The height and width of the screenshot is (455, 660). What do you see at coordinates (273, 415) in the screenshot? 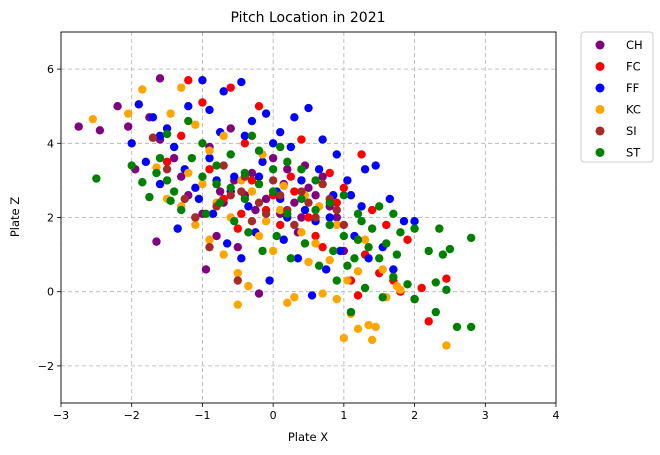
I see `x-tick-label: 0` at bounding box center [273, 415].